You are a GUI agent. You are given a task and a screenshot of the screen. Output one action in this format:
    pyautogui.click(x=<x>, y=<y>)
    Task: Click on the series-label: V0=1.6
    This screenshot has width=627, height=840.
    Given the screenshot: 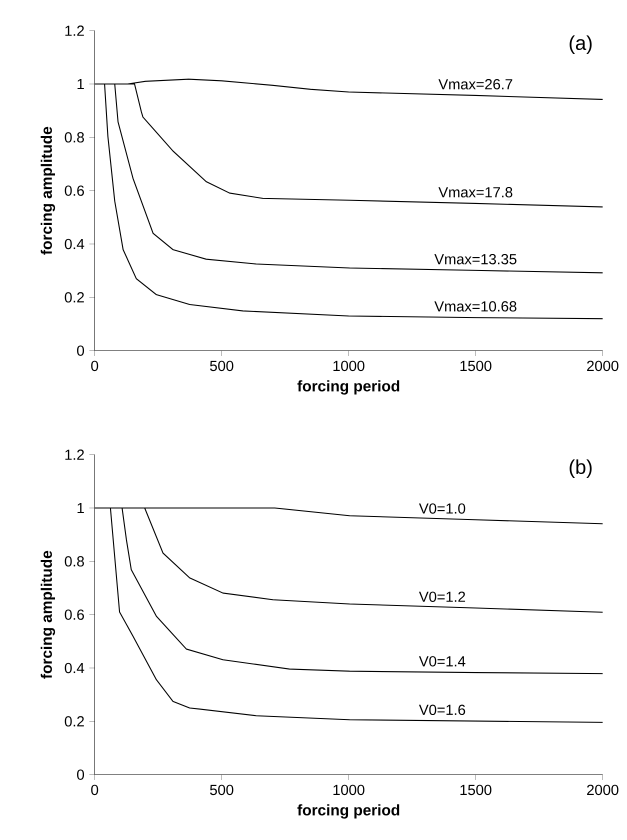 What is the action you would take?
    pyautogui.click(x=442, y=710)
    